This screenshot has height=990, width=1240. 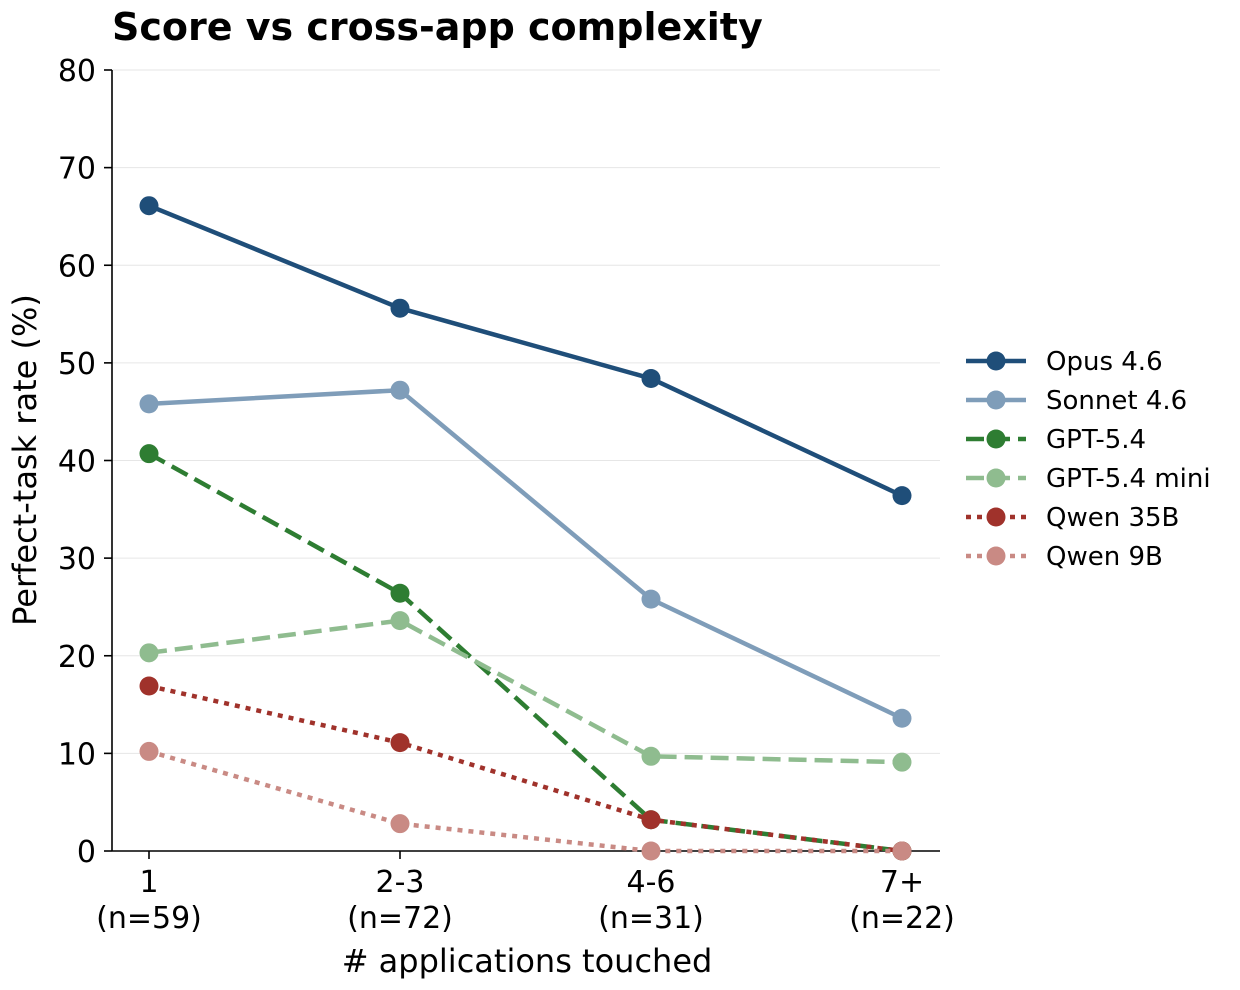 What do you see at coordinates (148, 882) in the screenshot?
I see `x-tick-label-1: 1` at bounding box center [148, 882].